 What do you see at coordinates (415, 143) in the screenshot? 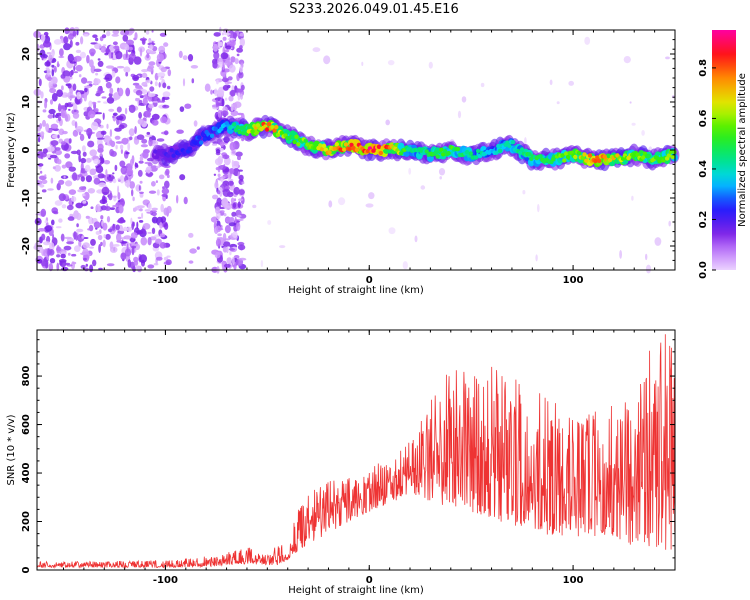
I see `heatmap-ridge-layer` at bounding box center [415, 143].